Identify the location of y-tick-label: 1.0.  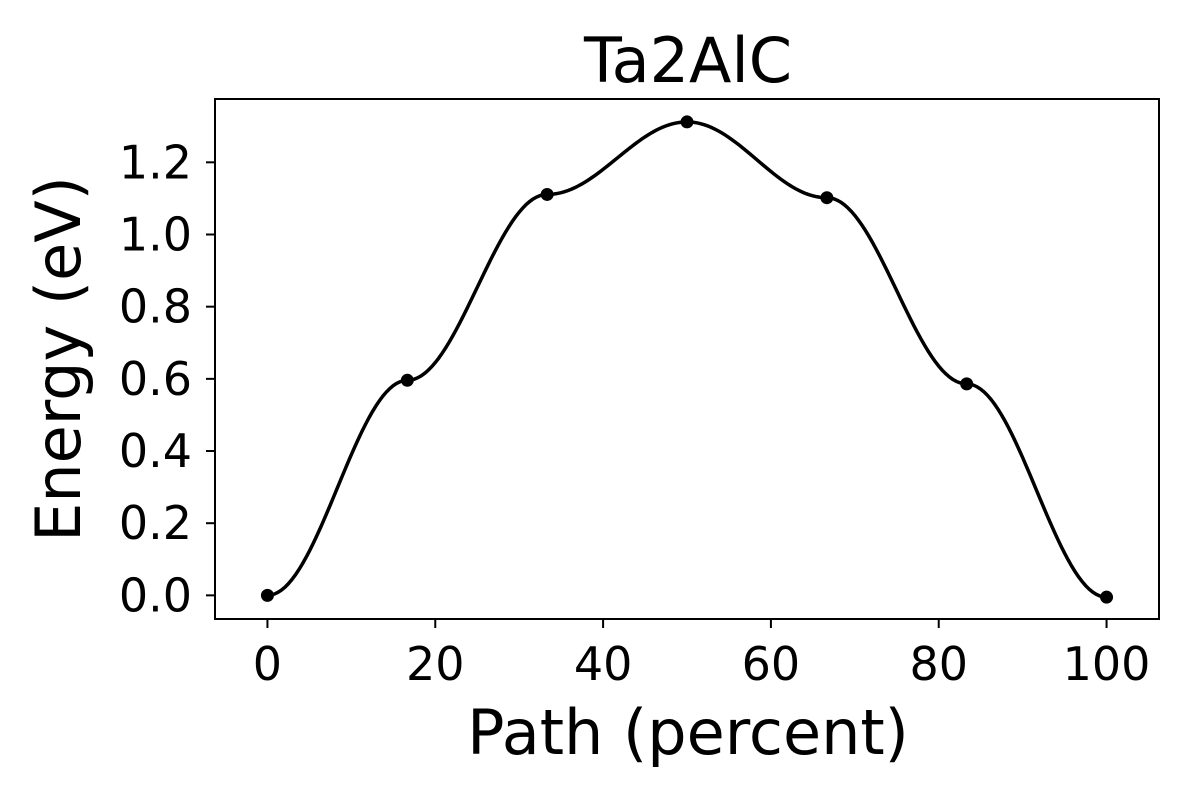
(155, 235).